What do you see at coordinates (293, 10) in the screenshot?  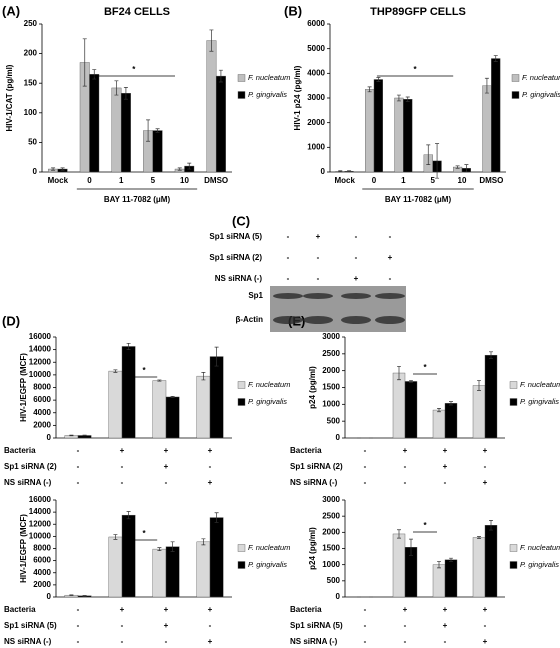 I see `panel-label: (B)` at bounding box center [293, 10].